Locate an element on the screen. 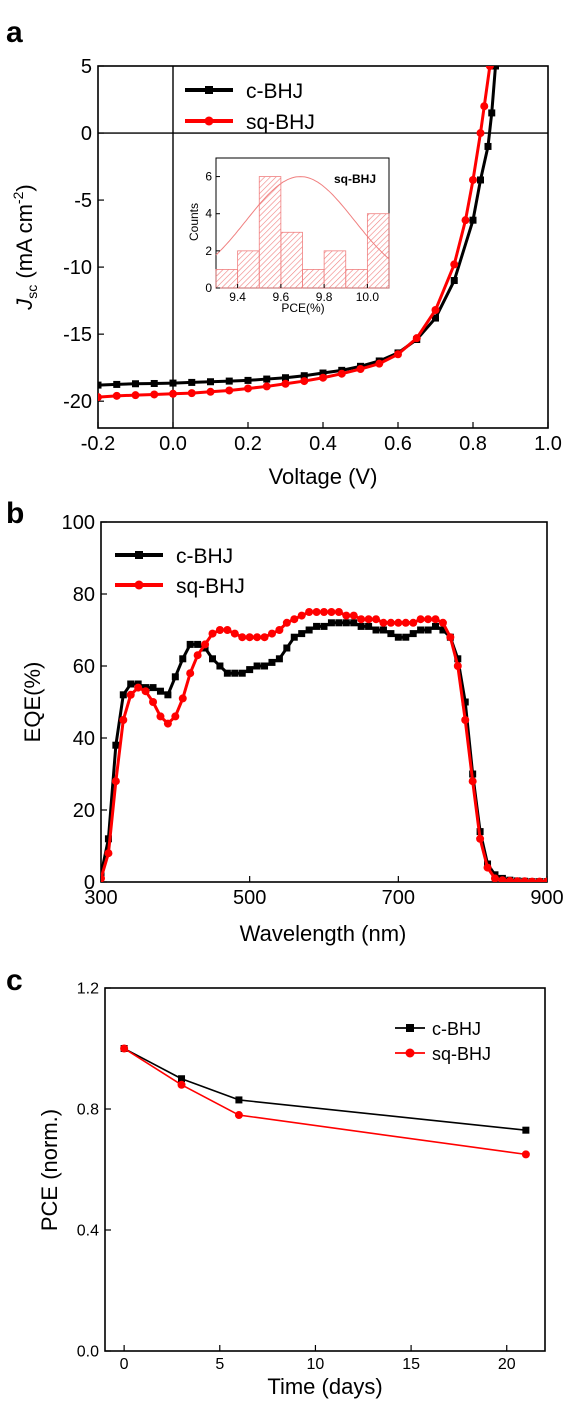 The width and height of the screenshot is (569, 1402). panel-a-inset-histogram: 9.4 9.6 9.8 10.0 0 2 4 6 sq-BHJ PCE(%) Counts is located at coordinates (288, 236).